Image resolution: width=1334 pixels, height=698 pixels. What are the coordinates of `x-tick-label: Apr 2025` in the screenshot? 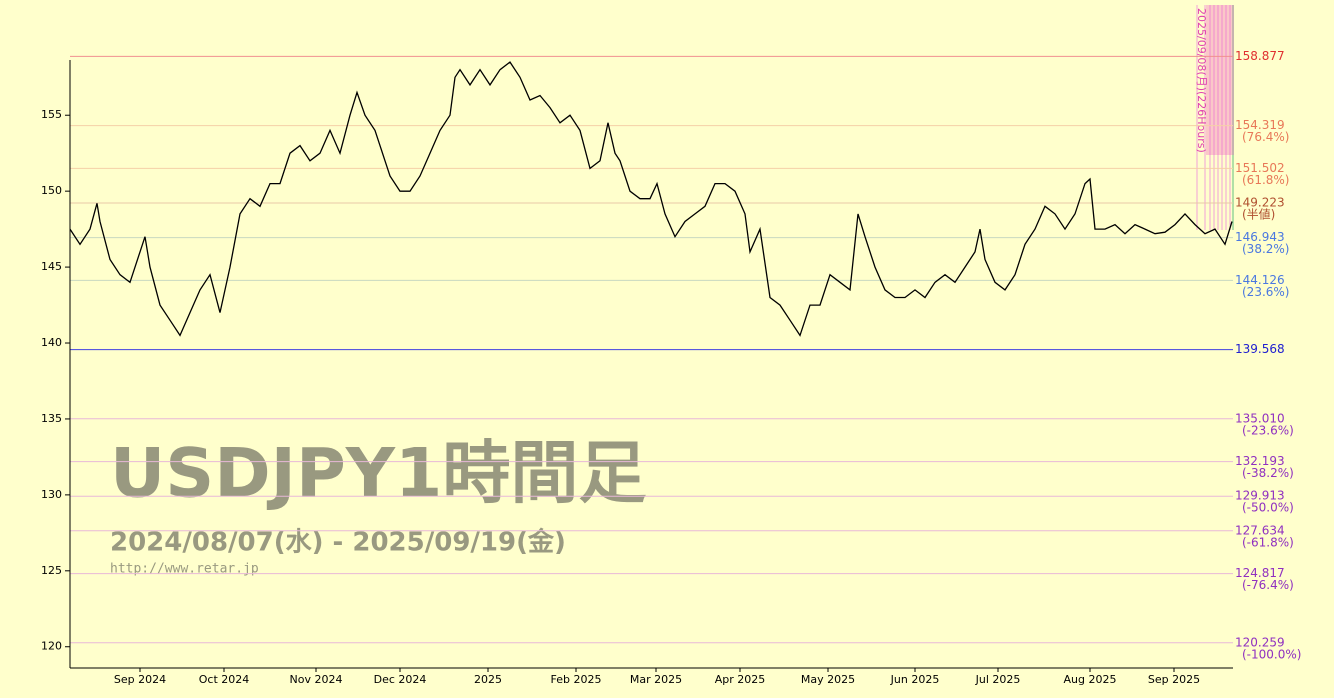 It's located at (740, 679).